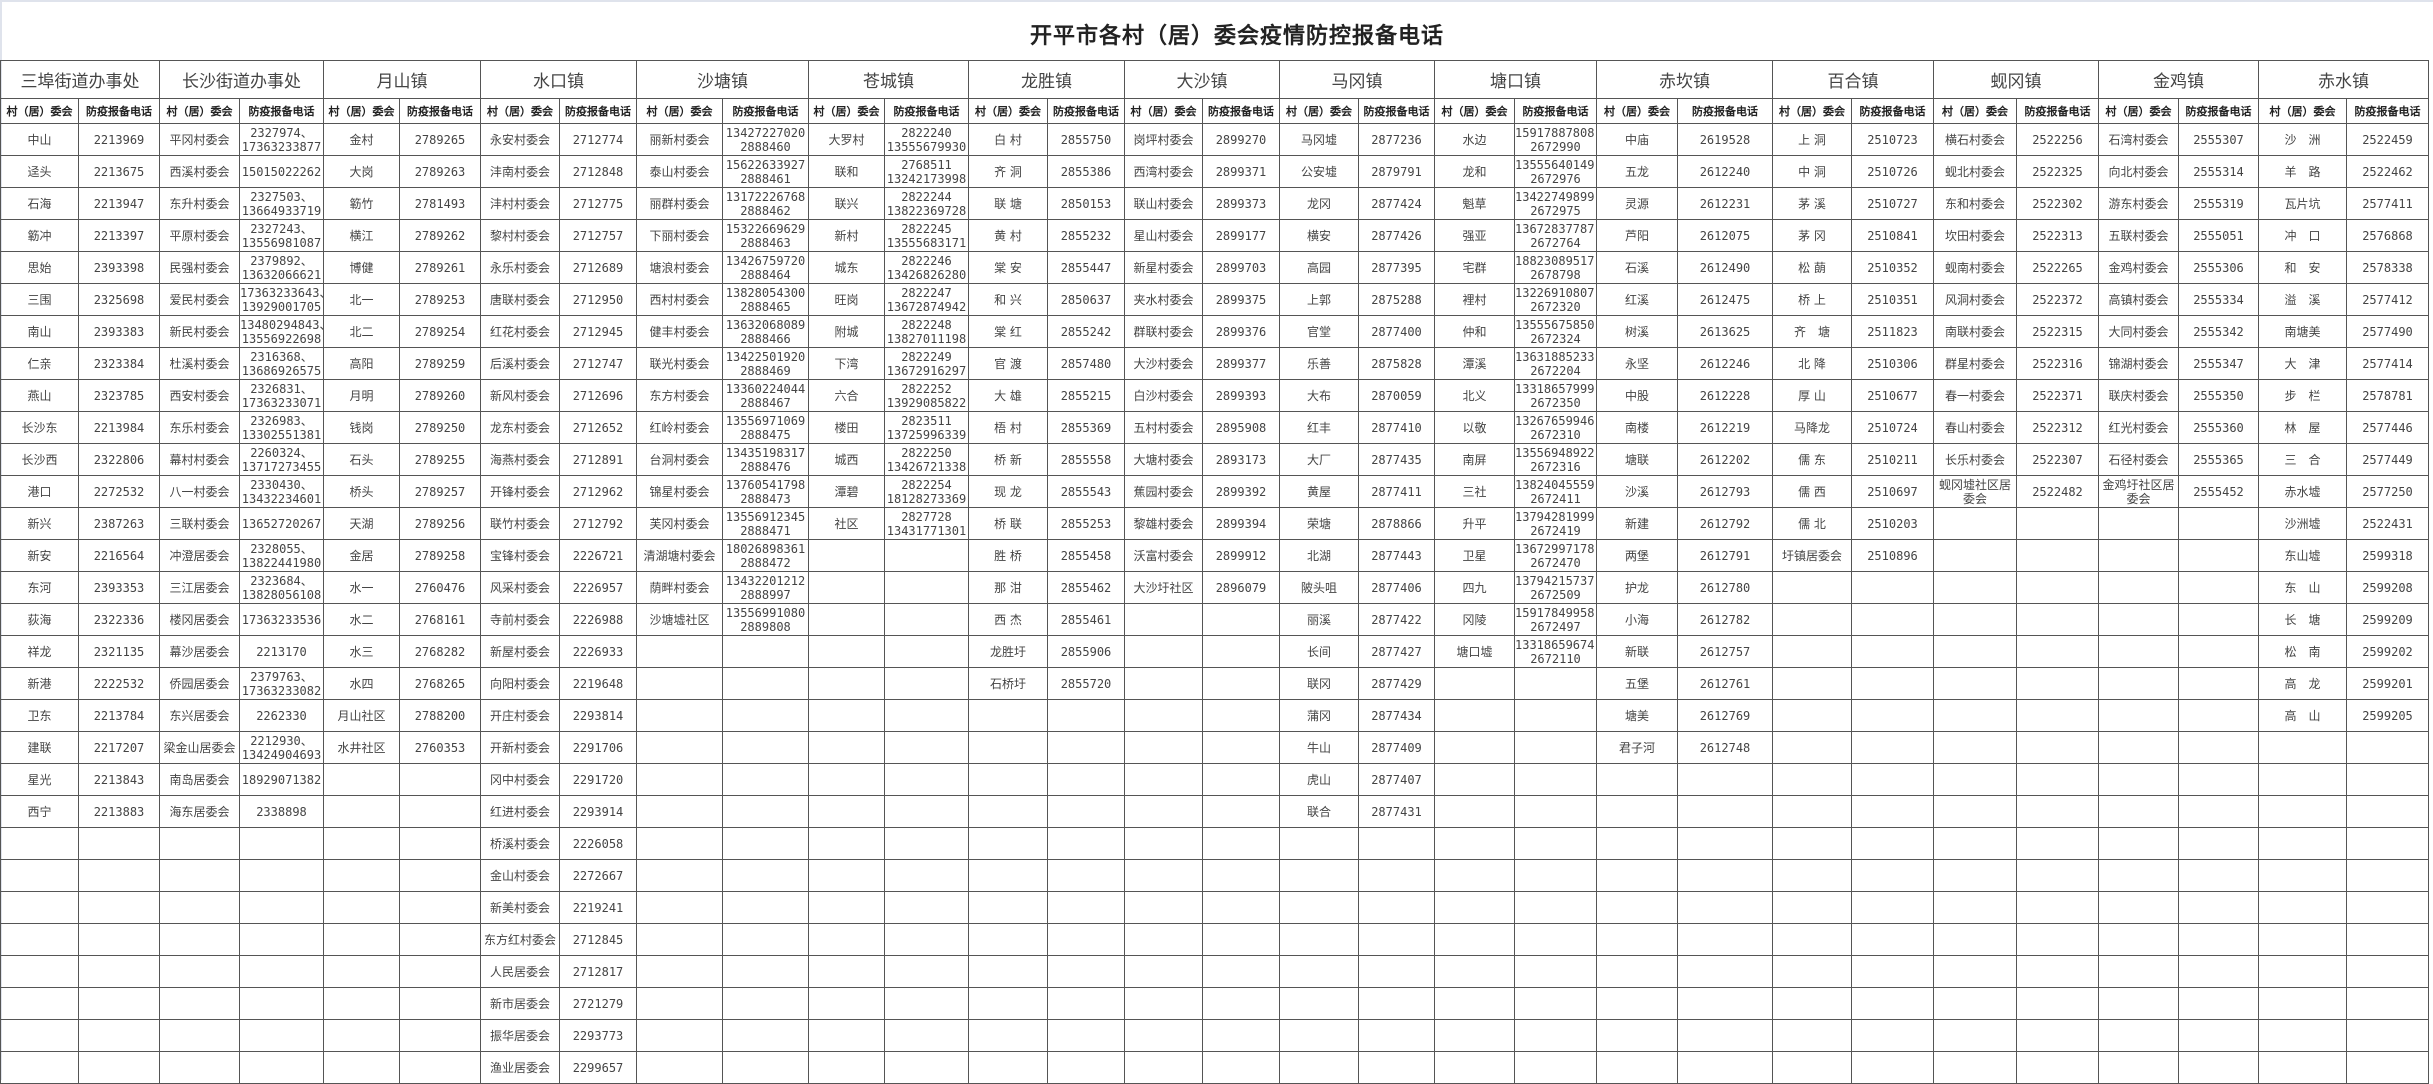  Describe the element at coordinates (847, 492) in the screenshot. I see `committee-name-cell: 潭碧` at that location.